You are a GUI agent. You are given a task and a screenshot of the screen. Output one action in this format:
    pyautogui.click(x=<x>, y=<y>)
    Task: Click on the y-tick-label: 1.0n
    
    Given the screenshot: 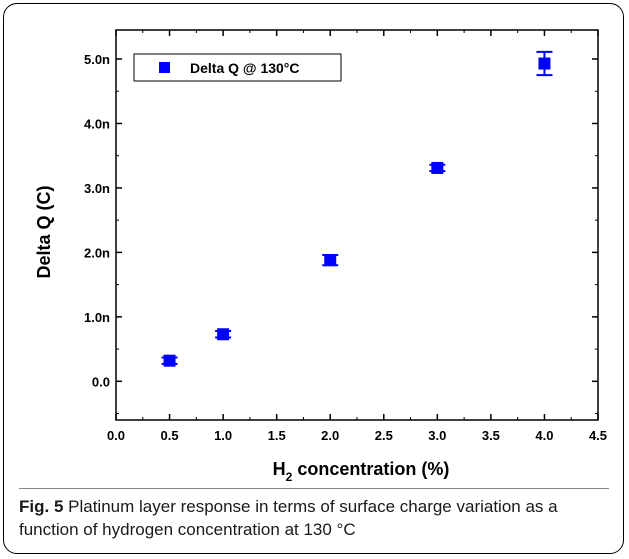 What is the action you would take?
    pyautogui.click(x=97, y=317)
    